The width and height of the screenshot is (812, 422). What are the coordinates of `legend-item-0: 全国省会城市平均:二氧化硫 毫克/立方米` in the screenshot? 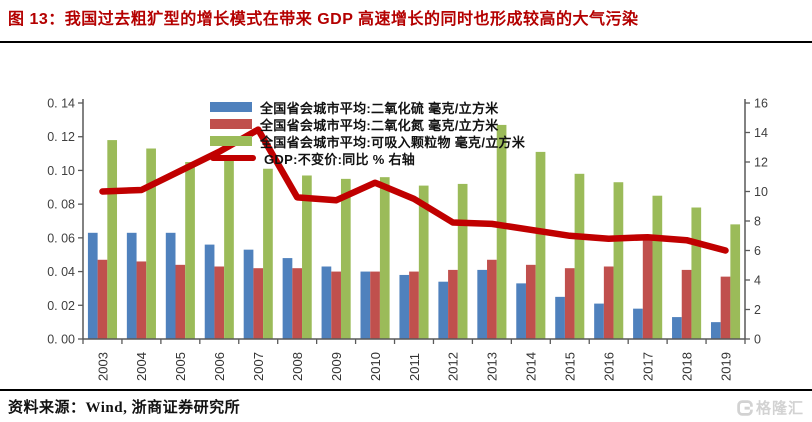 It's located at (367, 107).